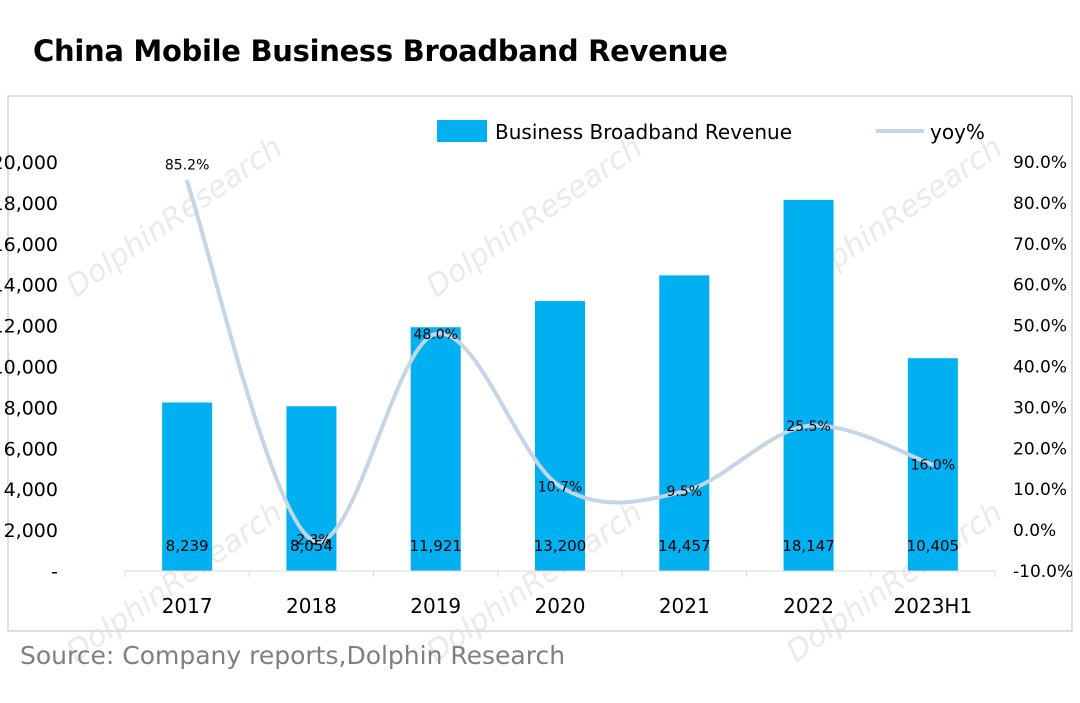 This screenshot has height=703, width=1080. I want to click on x-tick-label: 2017, so click(187, 606).